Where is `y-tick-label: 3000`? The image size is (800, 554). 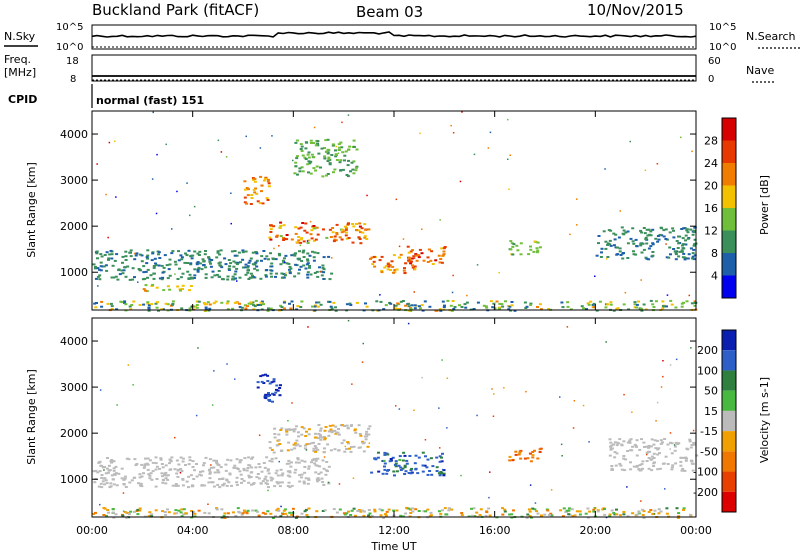
y-tick-label: 3000 is located at coordinates (74, 387).